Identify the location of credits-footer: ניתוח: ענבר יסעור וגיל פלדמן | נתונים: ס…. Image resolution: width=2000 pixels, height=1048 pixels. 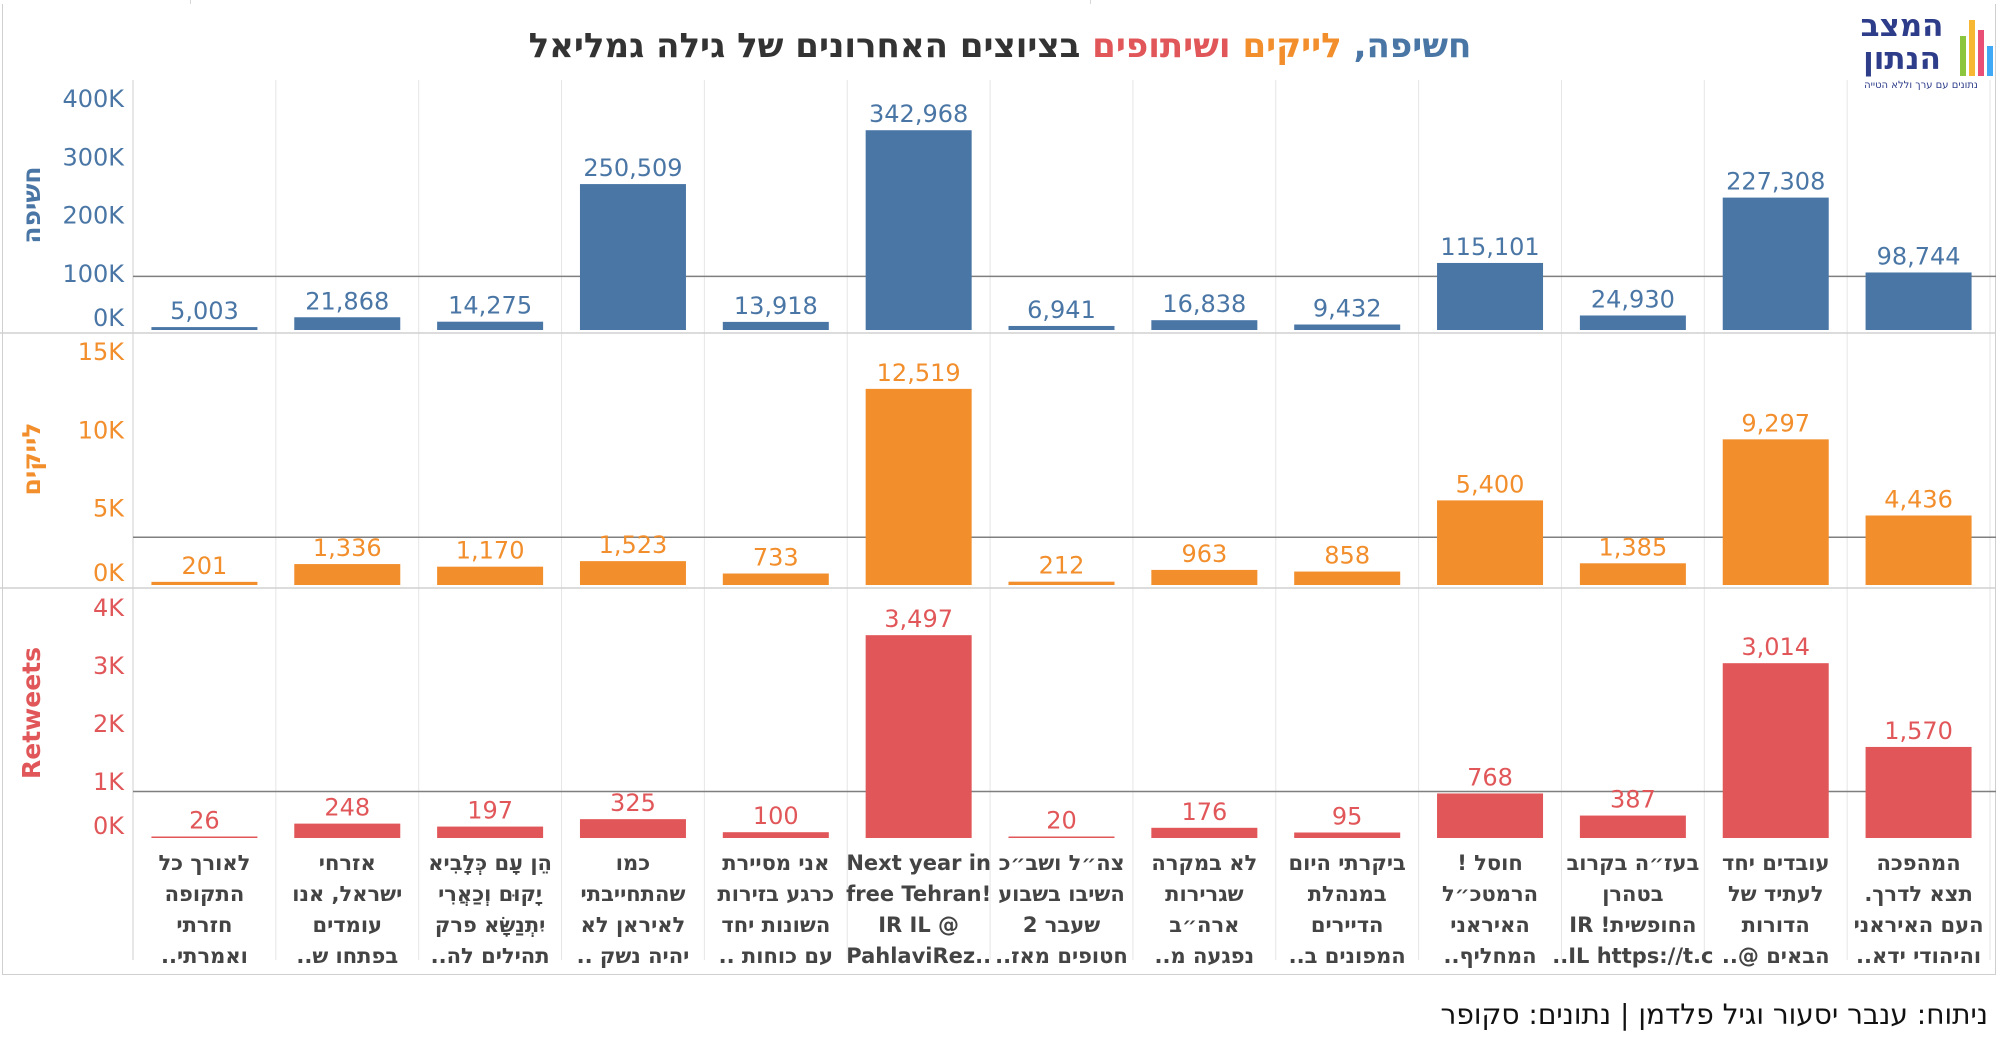
(1714, 1014).